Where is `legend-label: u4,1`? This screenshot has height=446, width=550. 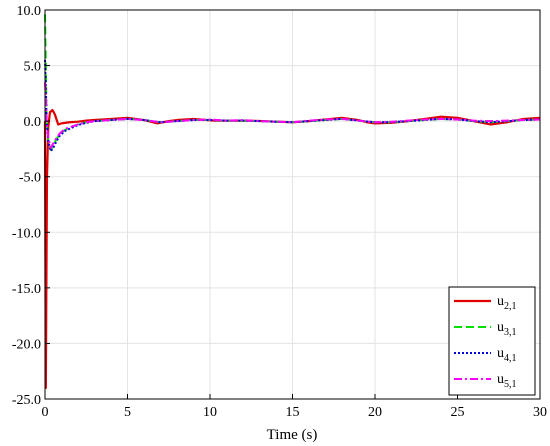 legend-label: u4,1 is located at coordinates (507, 355).